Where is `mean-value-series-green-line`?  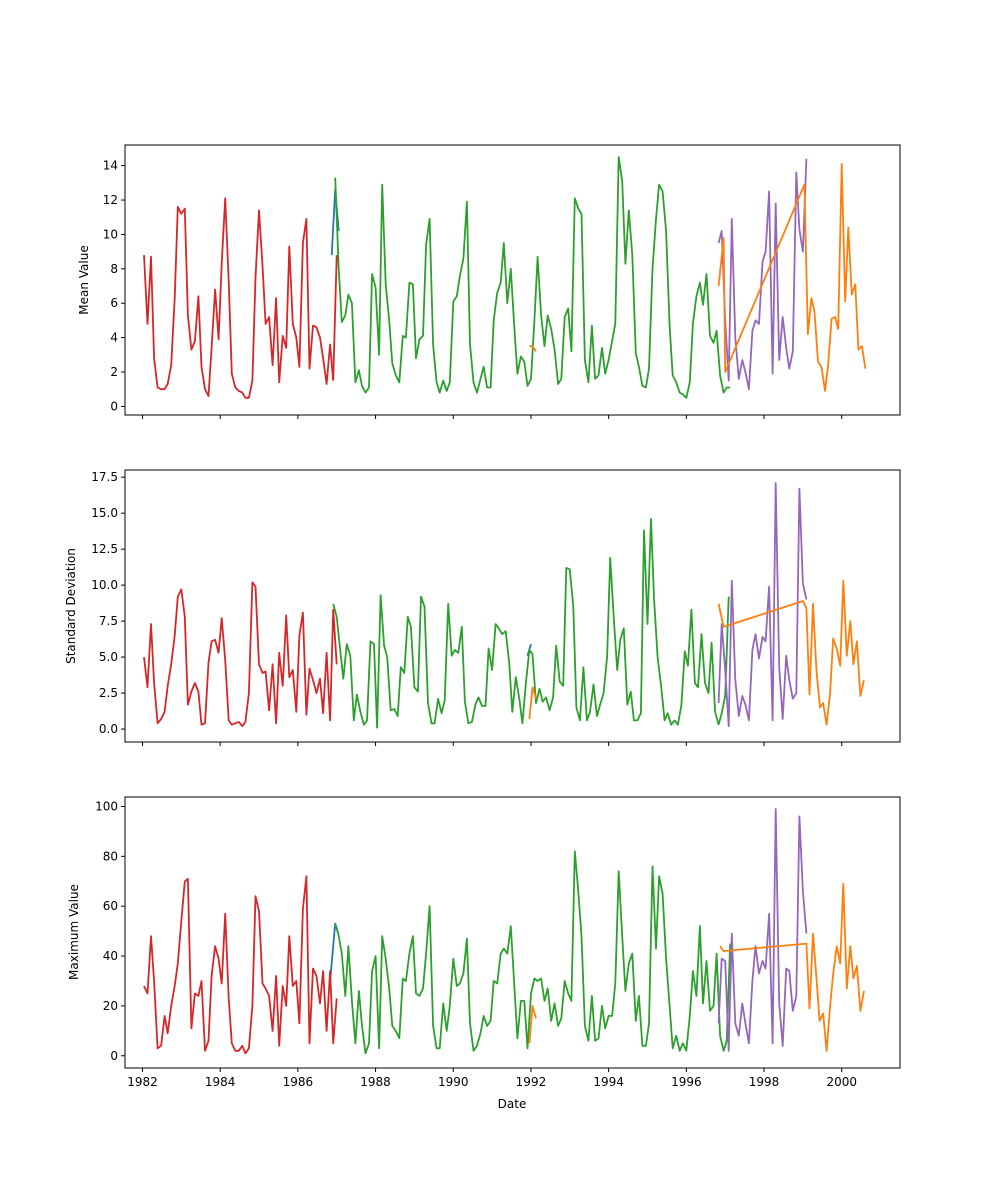 mean-value-series-green-line is located at coordinates (527, 277).